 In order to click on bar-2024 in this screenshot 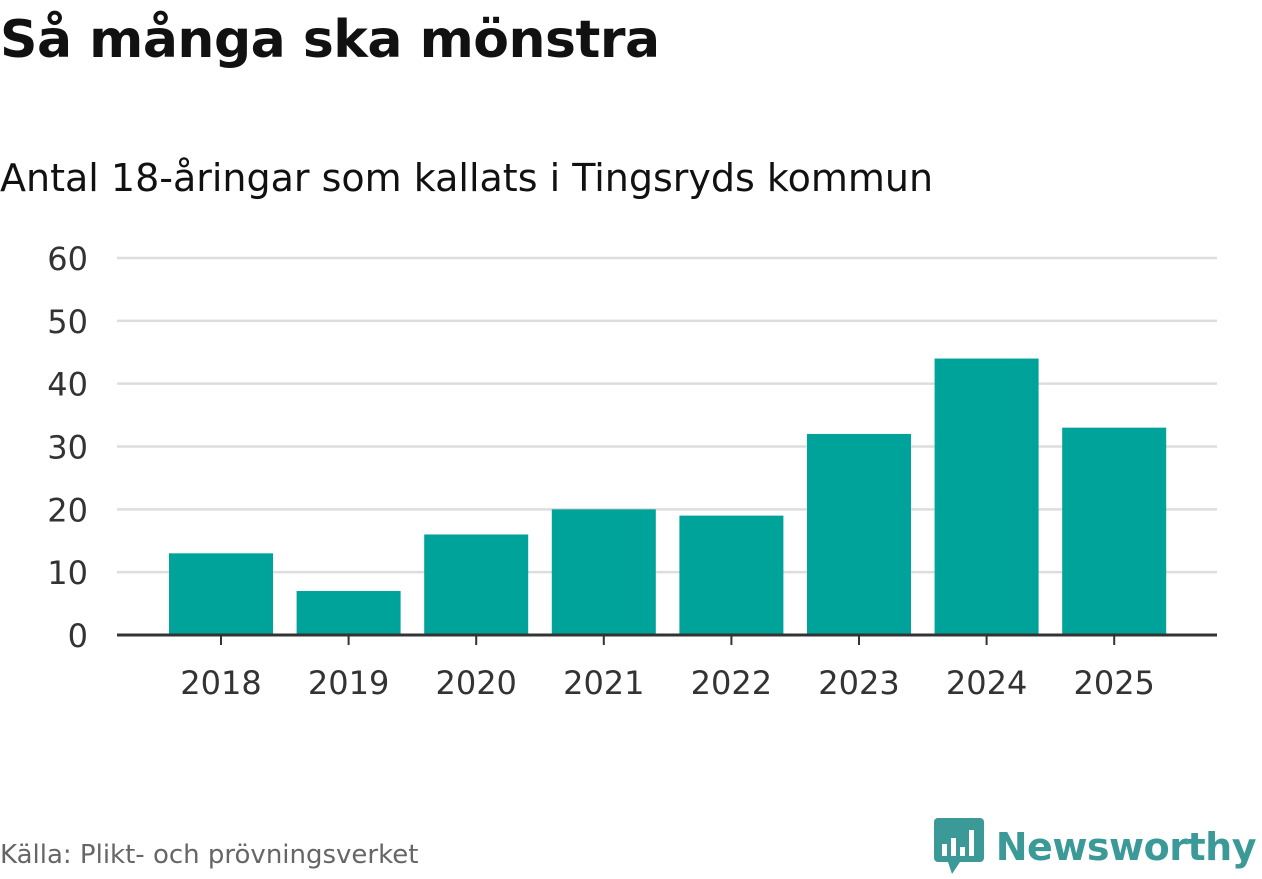, I will do `click(986, 496)`.